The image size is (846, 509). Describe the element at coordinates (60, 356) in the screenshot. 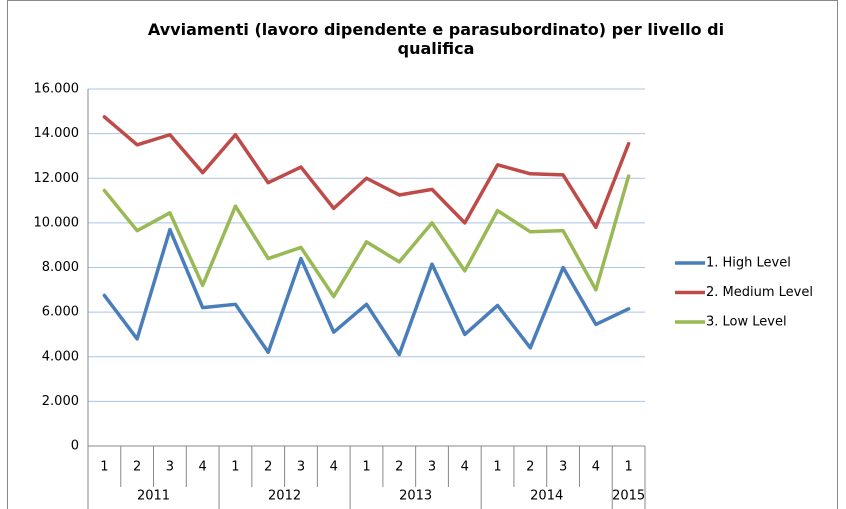

I see `y-tick-label: 4.000` at that location.